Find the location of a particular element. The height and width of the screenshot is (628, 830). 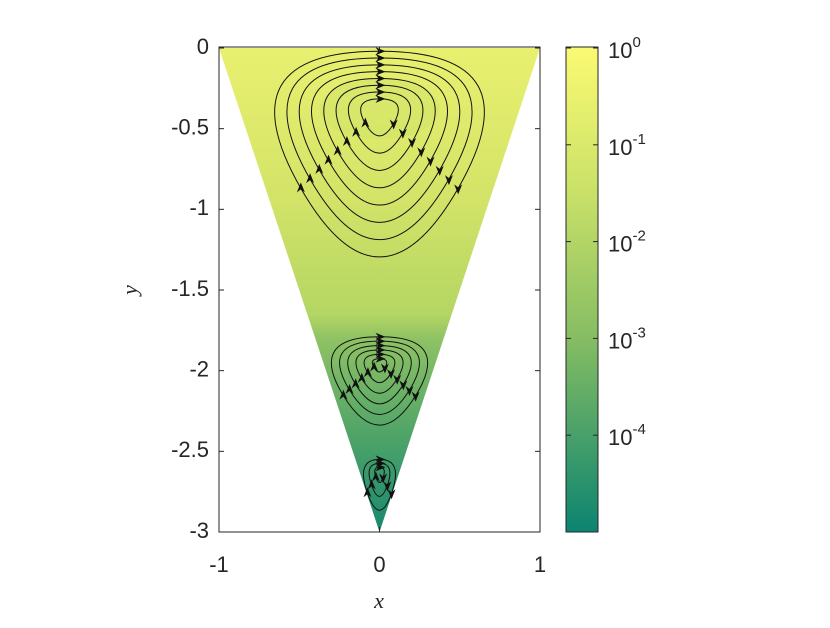

colorbar is located at coordinates (582, 289).